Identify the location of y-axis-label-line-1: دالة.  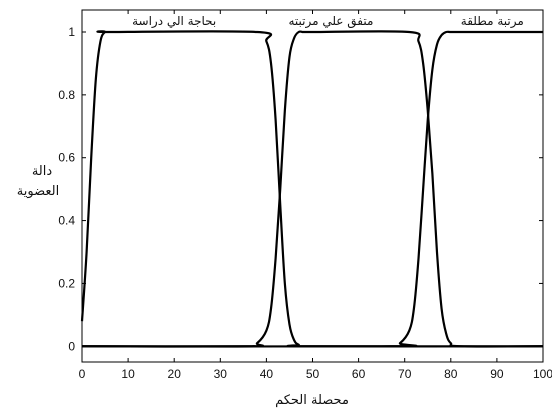
(42, 171).